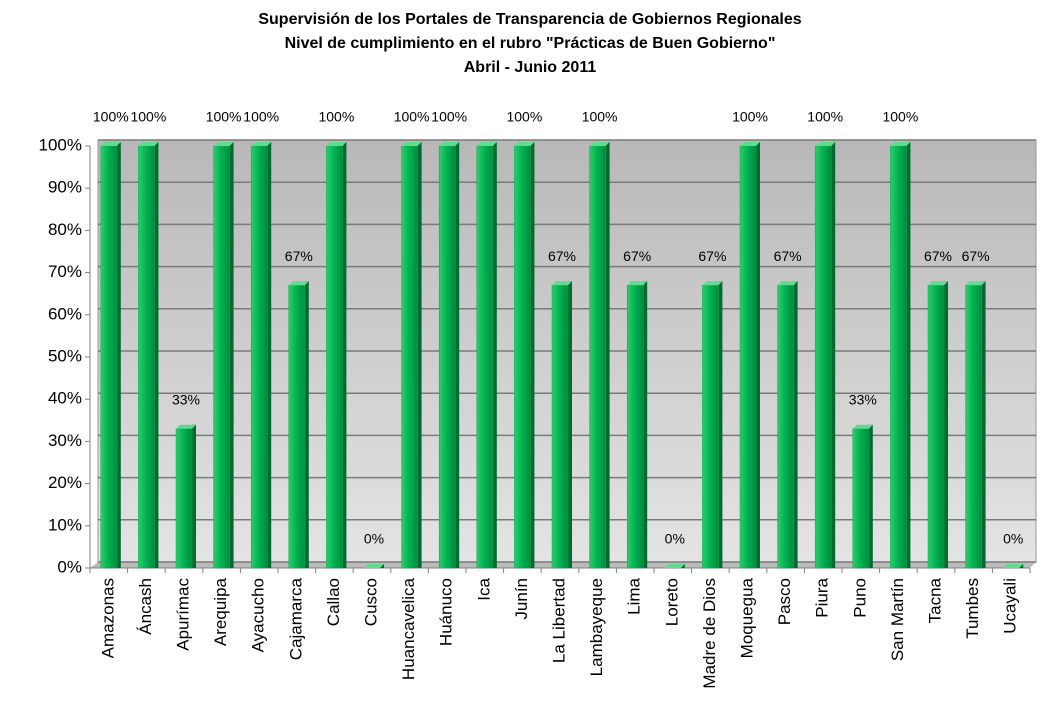 Image resolution: width=1041 pixels, height=727 pixels. Describe the element at coordinates (596, 627) in the screenshot. I see `x-tick-label: Lambayeque` at that location.